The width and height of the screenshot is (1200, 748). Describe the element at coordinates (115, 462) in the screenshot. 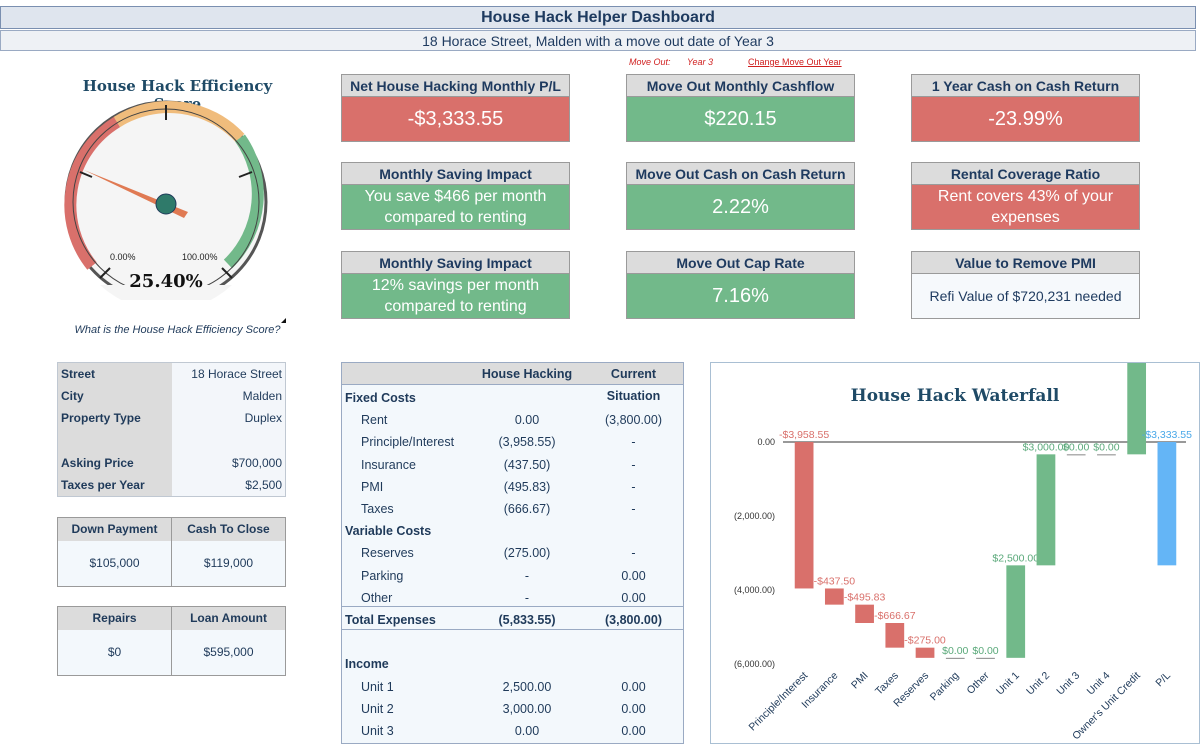

I see `property-label: Asking Price` at that location.